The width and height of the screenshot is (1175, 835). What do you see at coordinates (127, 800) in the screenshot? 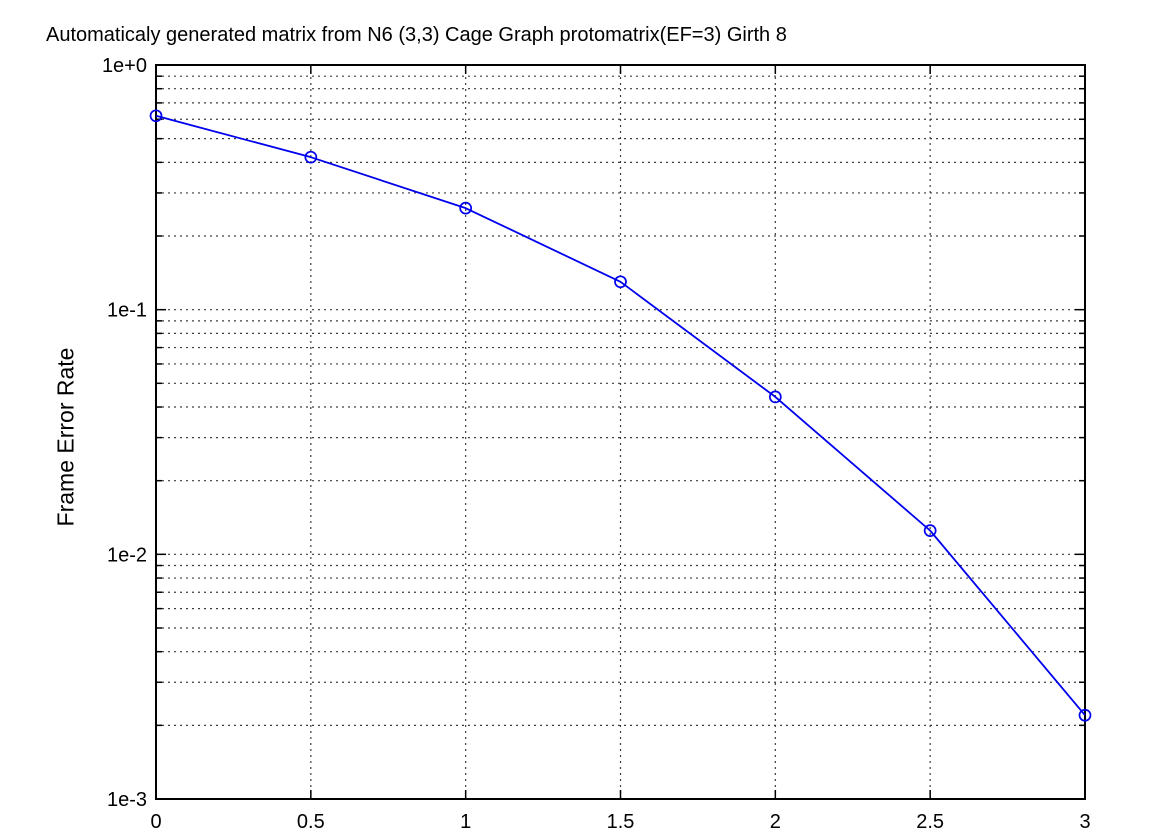
I see `y-tick-label: 1e-3` at bounding box center [127, 800].